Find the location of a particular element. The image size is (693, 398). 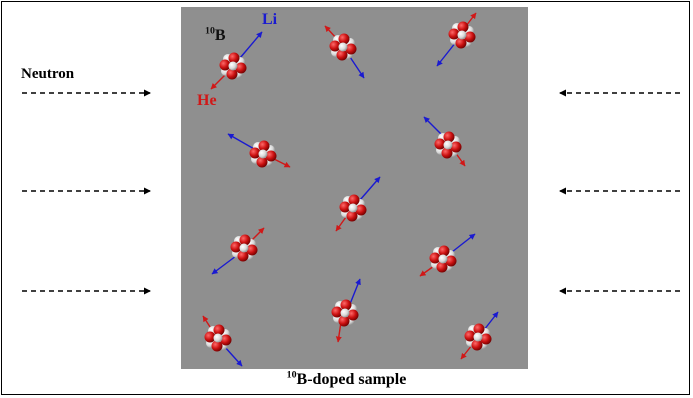

neutron-label: Neutron is located at coordinates (48, 74).